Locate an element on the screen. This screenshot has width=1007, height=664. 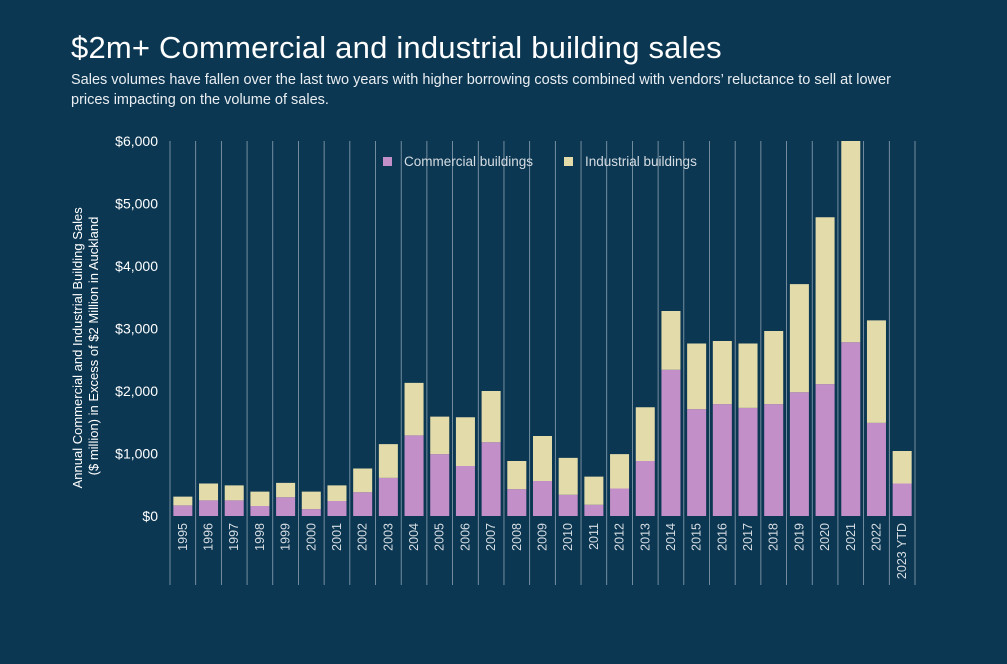
x-tick-label: 2022 is located at coordinates (876, 537).